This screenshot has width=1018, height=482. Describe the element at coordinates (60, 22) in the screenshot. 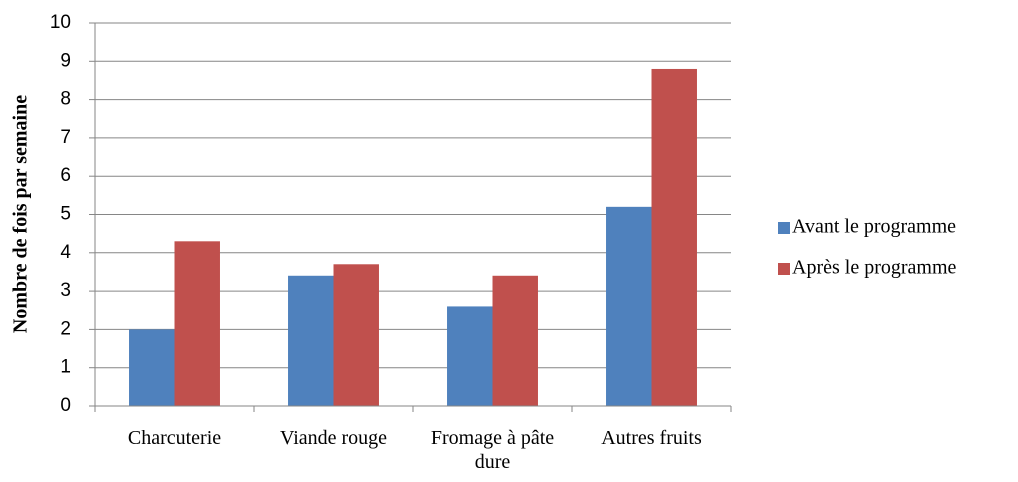

I see `y-tick-label: 10` at that location.